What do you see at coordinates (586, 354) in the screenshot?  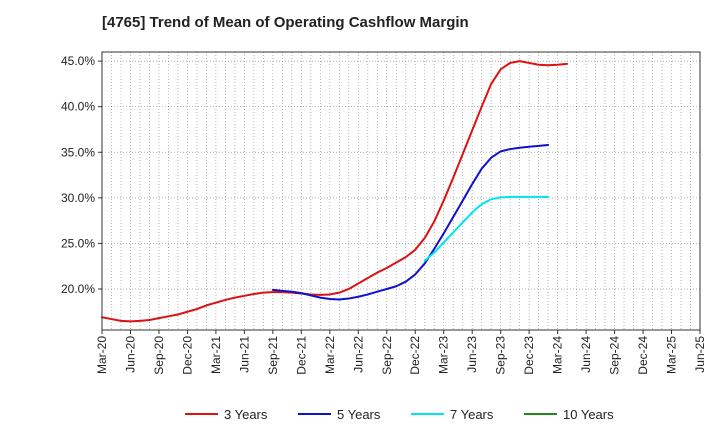 I see `x-tick-label: Jun-24` at bounding box center [586, 354].